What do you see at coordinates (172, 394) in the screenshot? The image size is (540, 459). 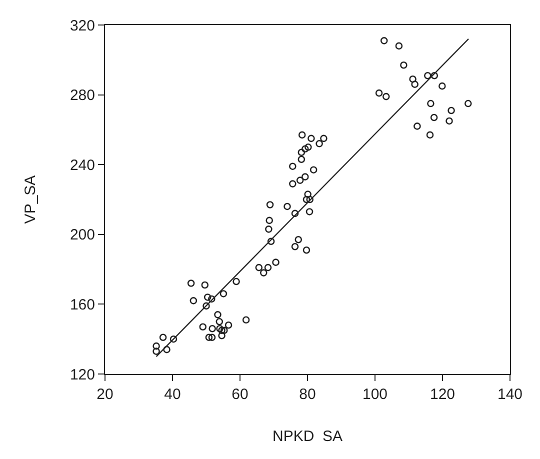 I see `x-tick-label: 40` at bounding box center [172, 394].